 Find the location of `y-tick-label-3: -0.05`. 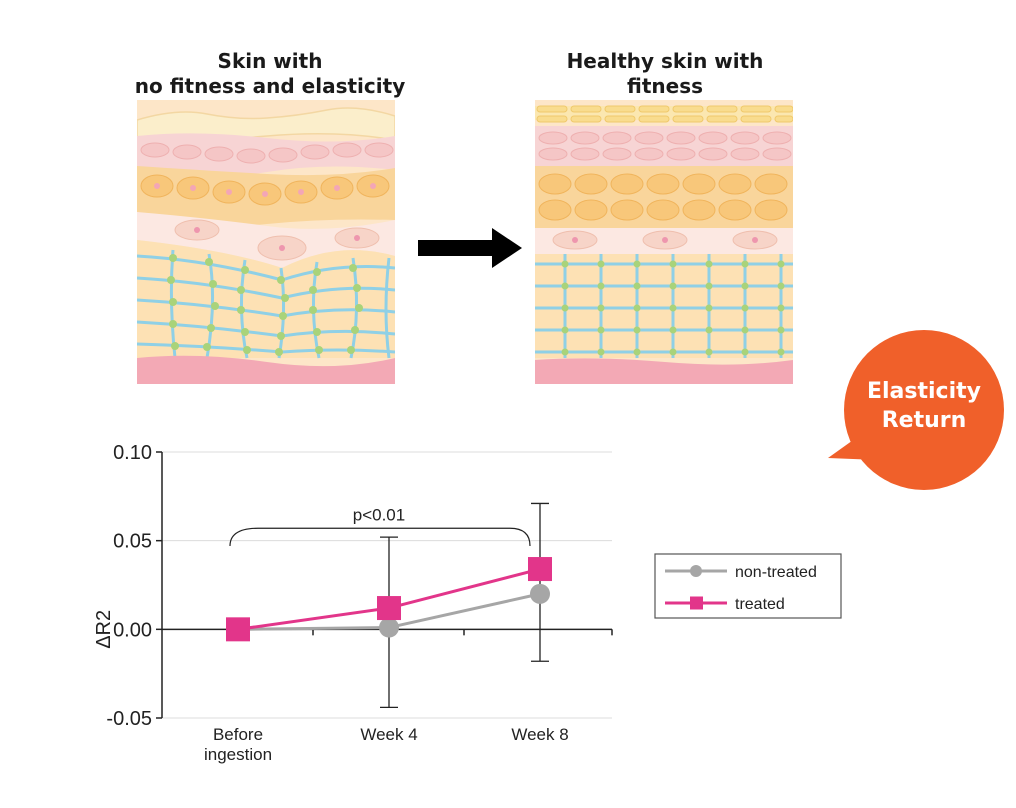

y-tick-label-3: -0.05 is located at coordinates (129, 719).